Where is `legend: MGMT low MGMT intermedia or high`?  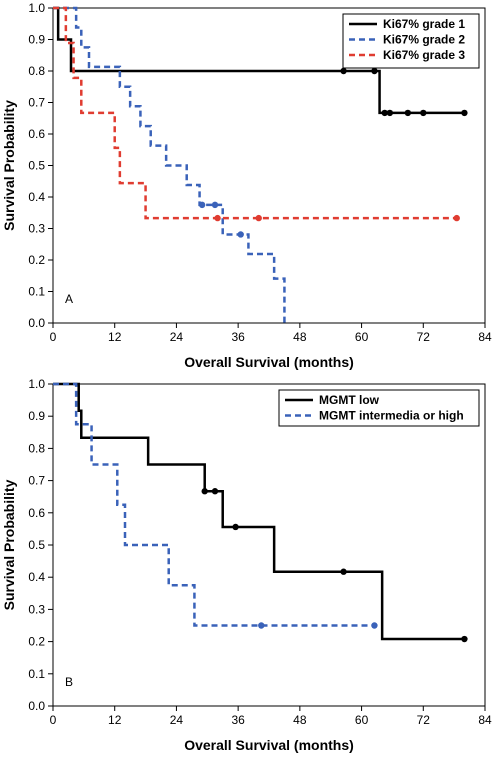 legend: MGMT low MGMT intermedia or high is located at coordinates (379, 408).